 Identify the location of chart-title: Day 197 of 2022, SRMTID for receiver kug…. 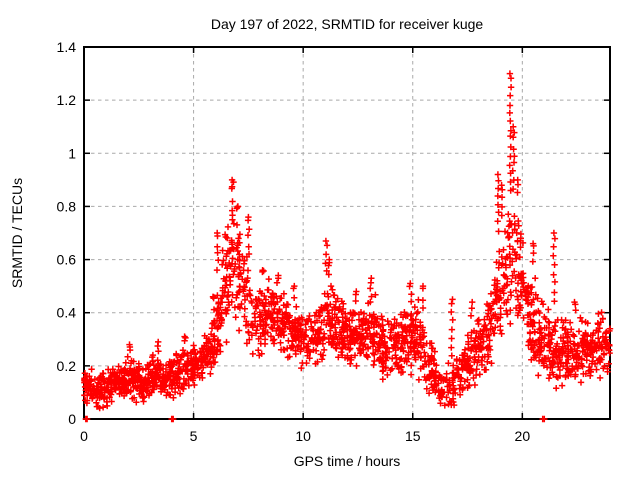
(347, 24).